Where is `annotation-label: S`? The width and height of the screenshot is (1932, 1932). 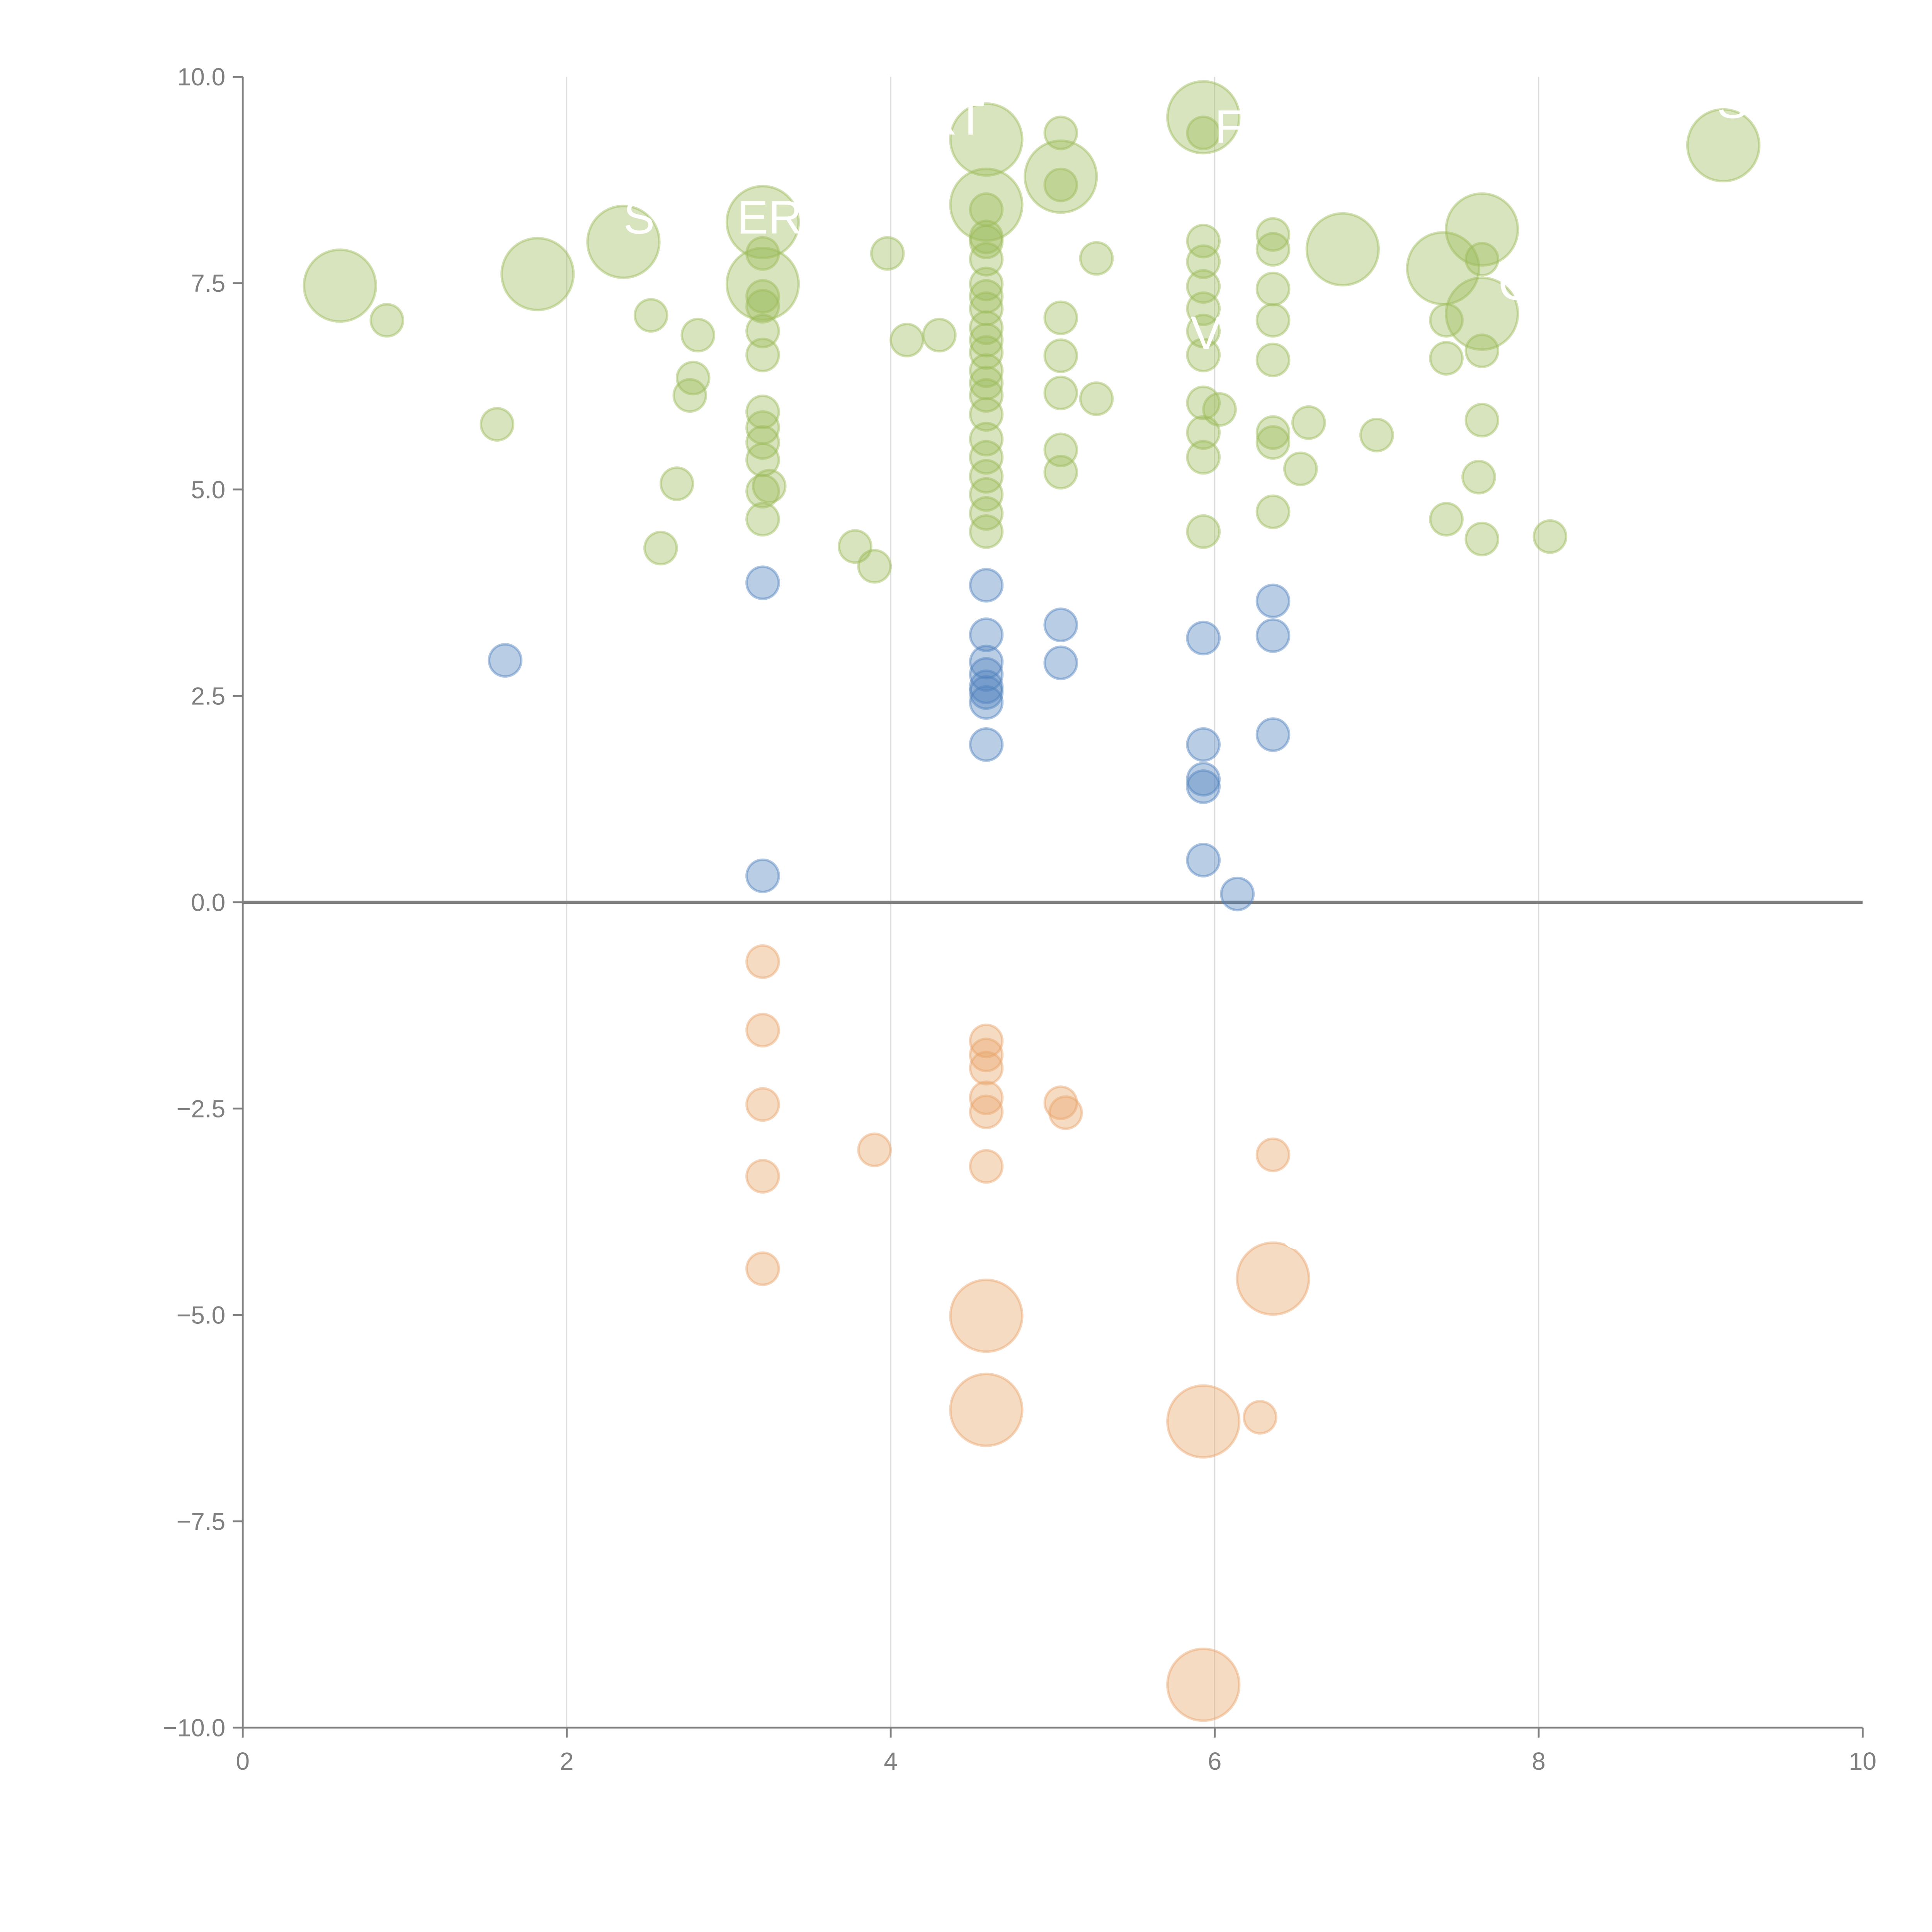 annotation-label: S is located at coordinates (639, 218).